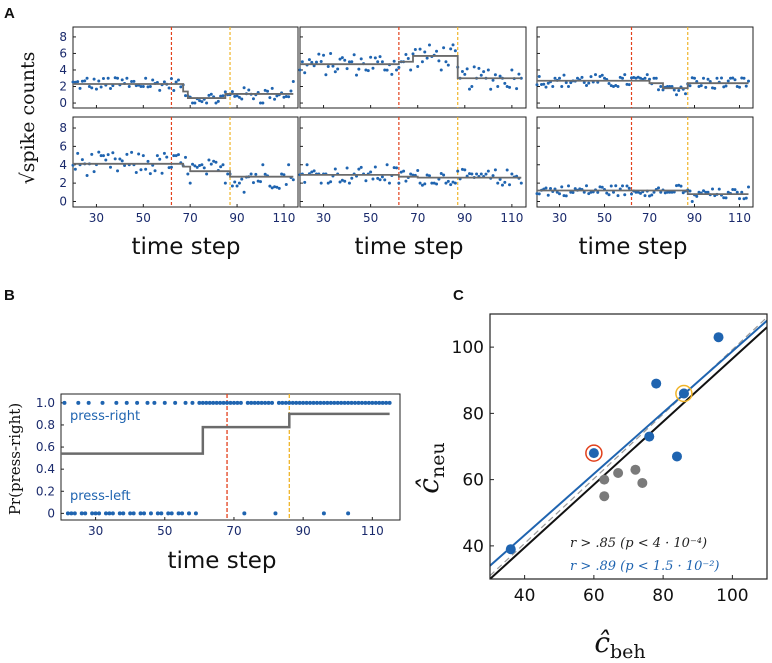 This screenshot has height=663, width=772. I want to click on highlight-red-ring, so click(594, 453).